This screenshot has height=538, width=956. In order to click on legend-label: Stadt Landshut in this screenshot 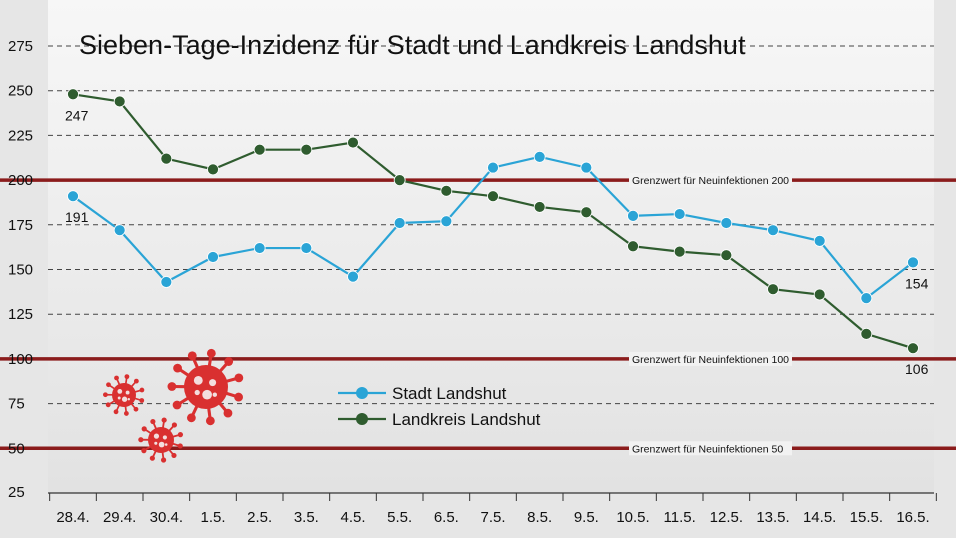, I will do `click(449, 393)`.